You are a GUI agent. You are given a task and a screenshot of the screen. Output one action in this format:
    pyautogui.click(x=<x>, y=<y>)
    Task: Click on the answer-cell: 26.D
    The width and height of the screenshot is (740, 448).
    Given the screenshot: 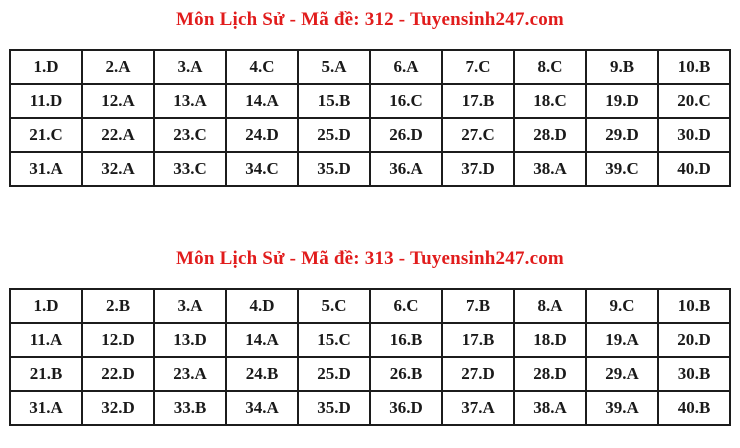 What is the action you would take?
    pyautogui.click(x=406, y=135)
    